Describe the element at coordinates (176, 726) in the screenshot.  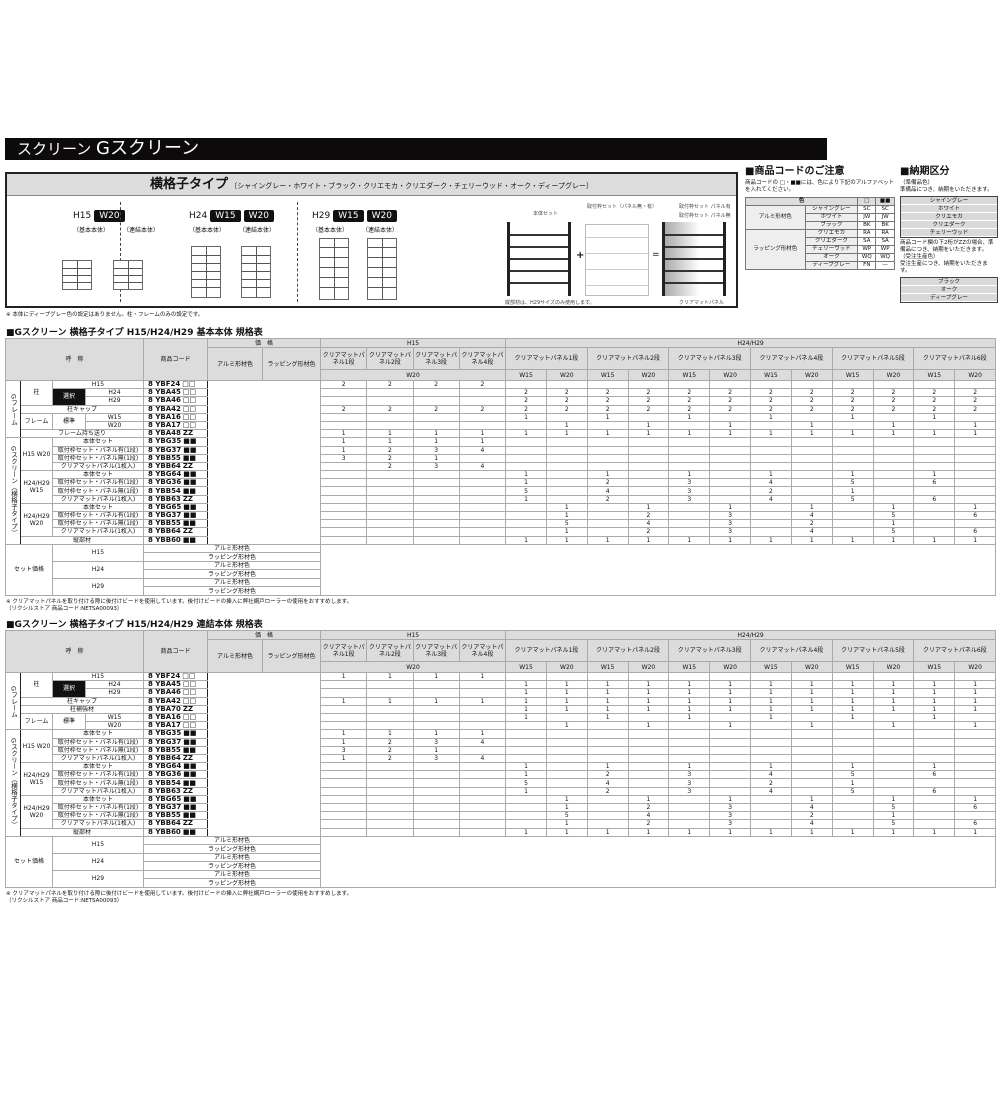
I see `product-code: 8 YBA17 □□` at that location.